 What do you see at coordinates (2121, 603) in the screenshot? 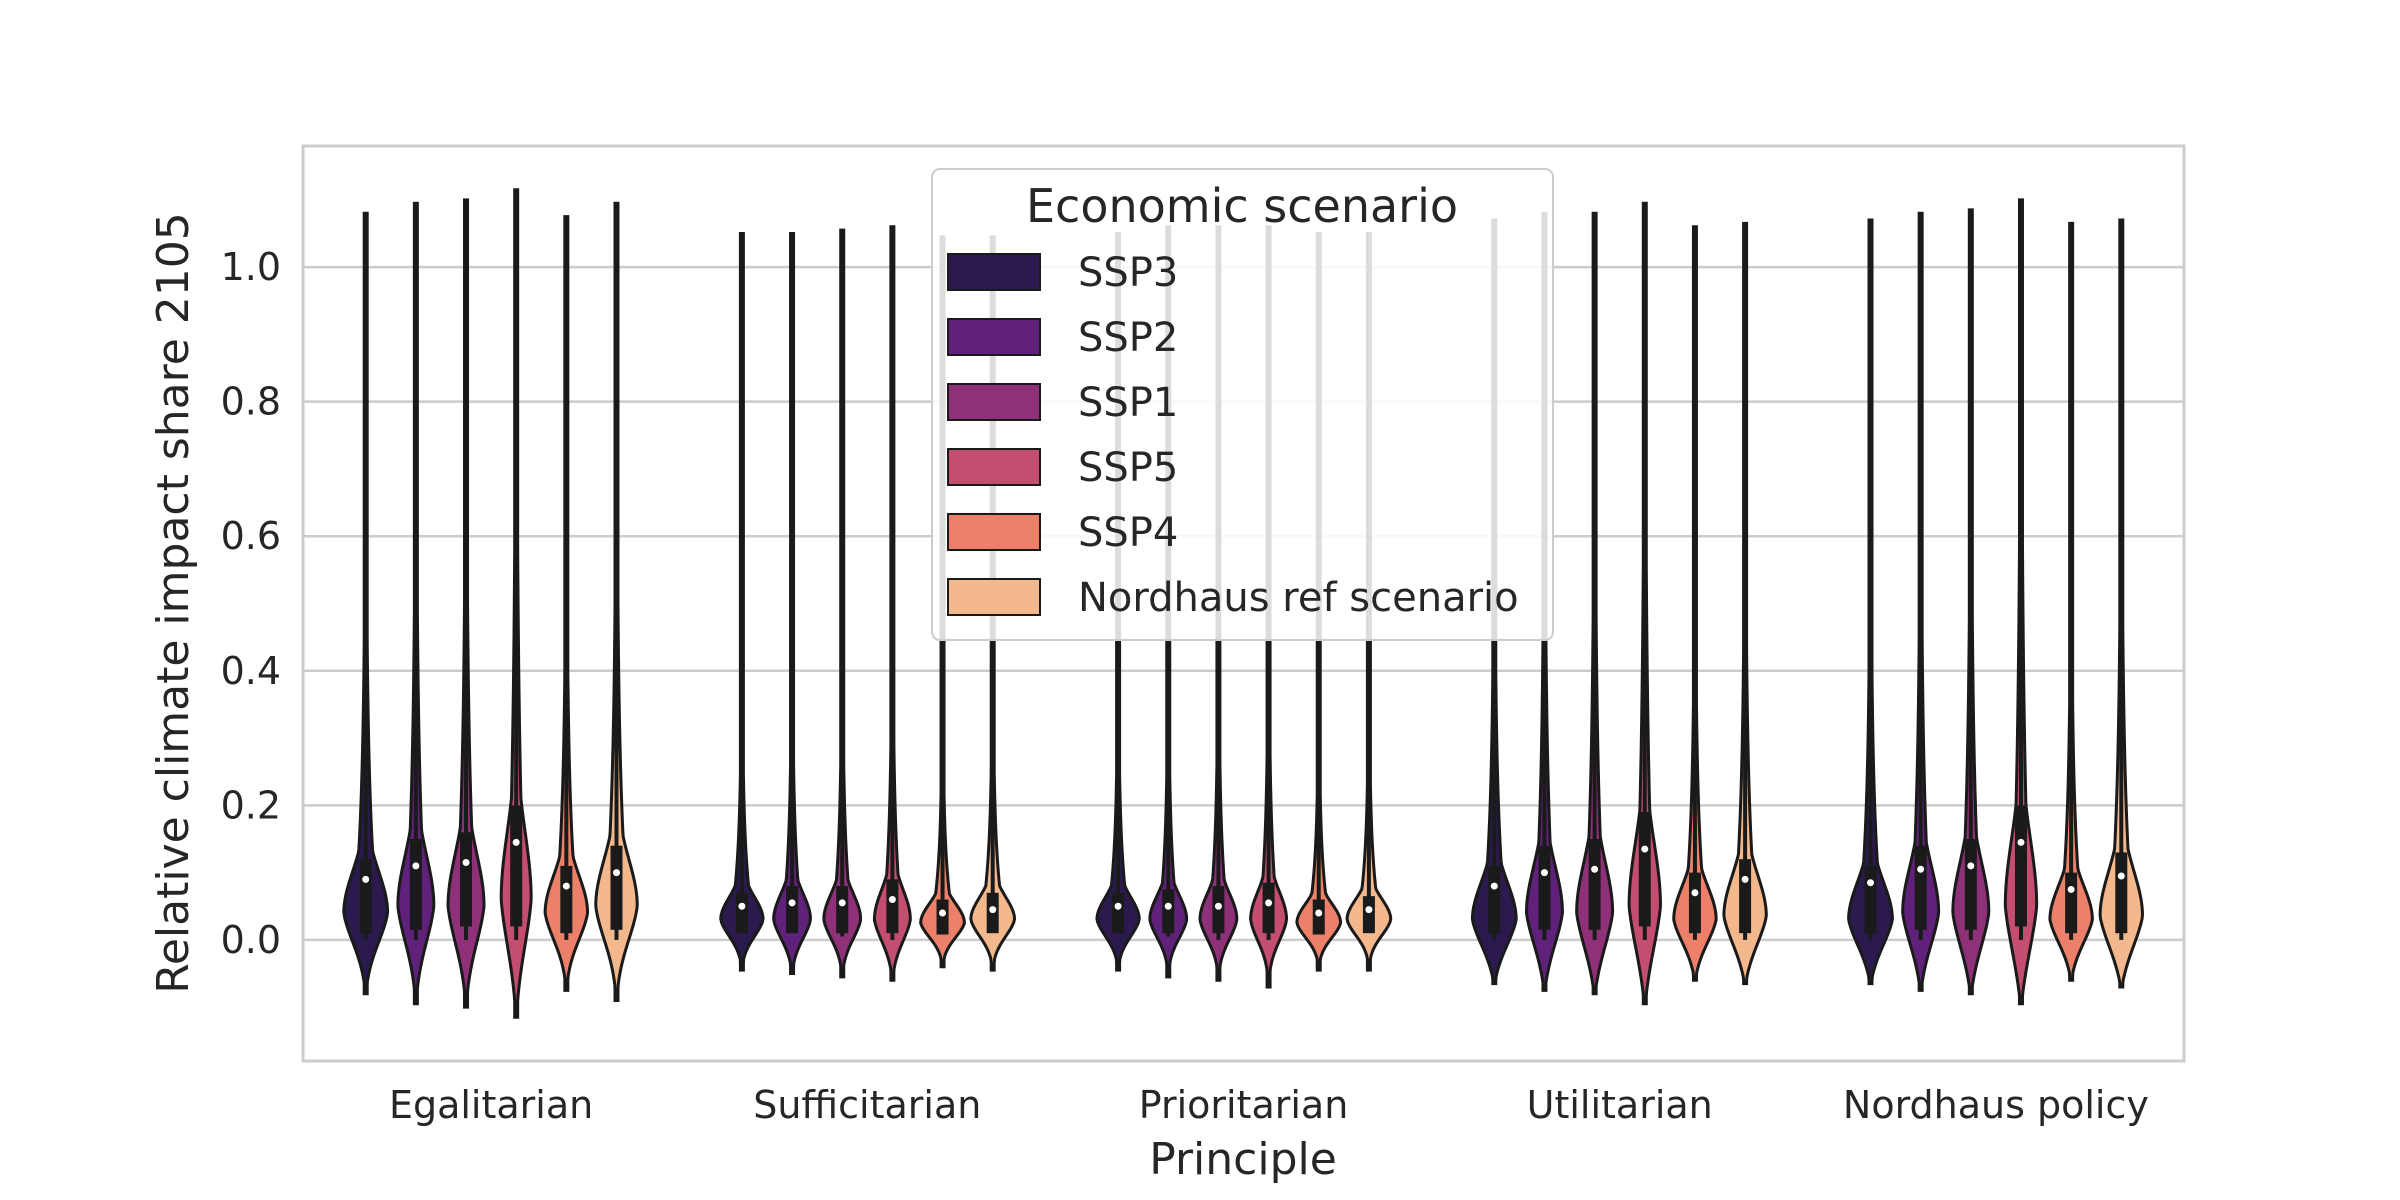
I see `violin-nordhaus-ref-scenario-nordhaus-policy` at bounding box center [2121, 603].